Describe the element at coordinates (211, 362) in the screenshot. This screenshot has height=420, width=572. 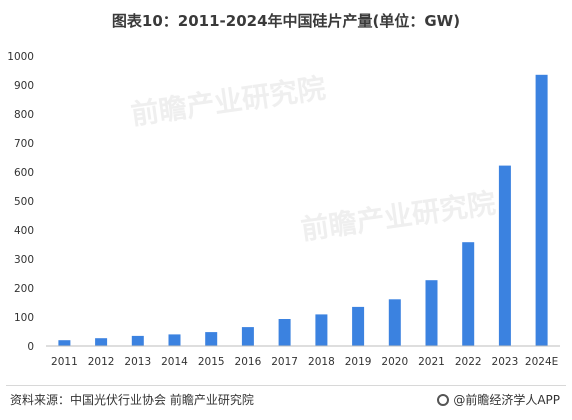
I see `x-tick-label: 2015` at that location.